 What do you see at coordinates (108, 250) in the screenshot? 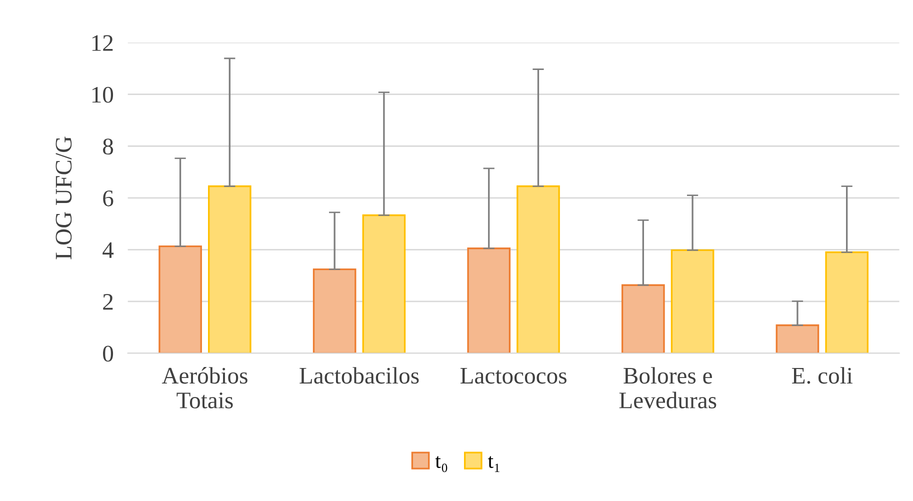
I see `y-tick-label: 4` at bounding box center [108, 250].